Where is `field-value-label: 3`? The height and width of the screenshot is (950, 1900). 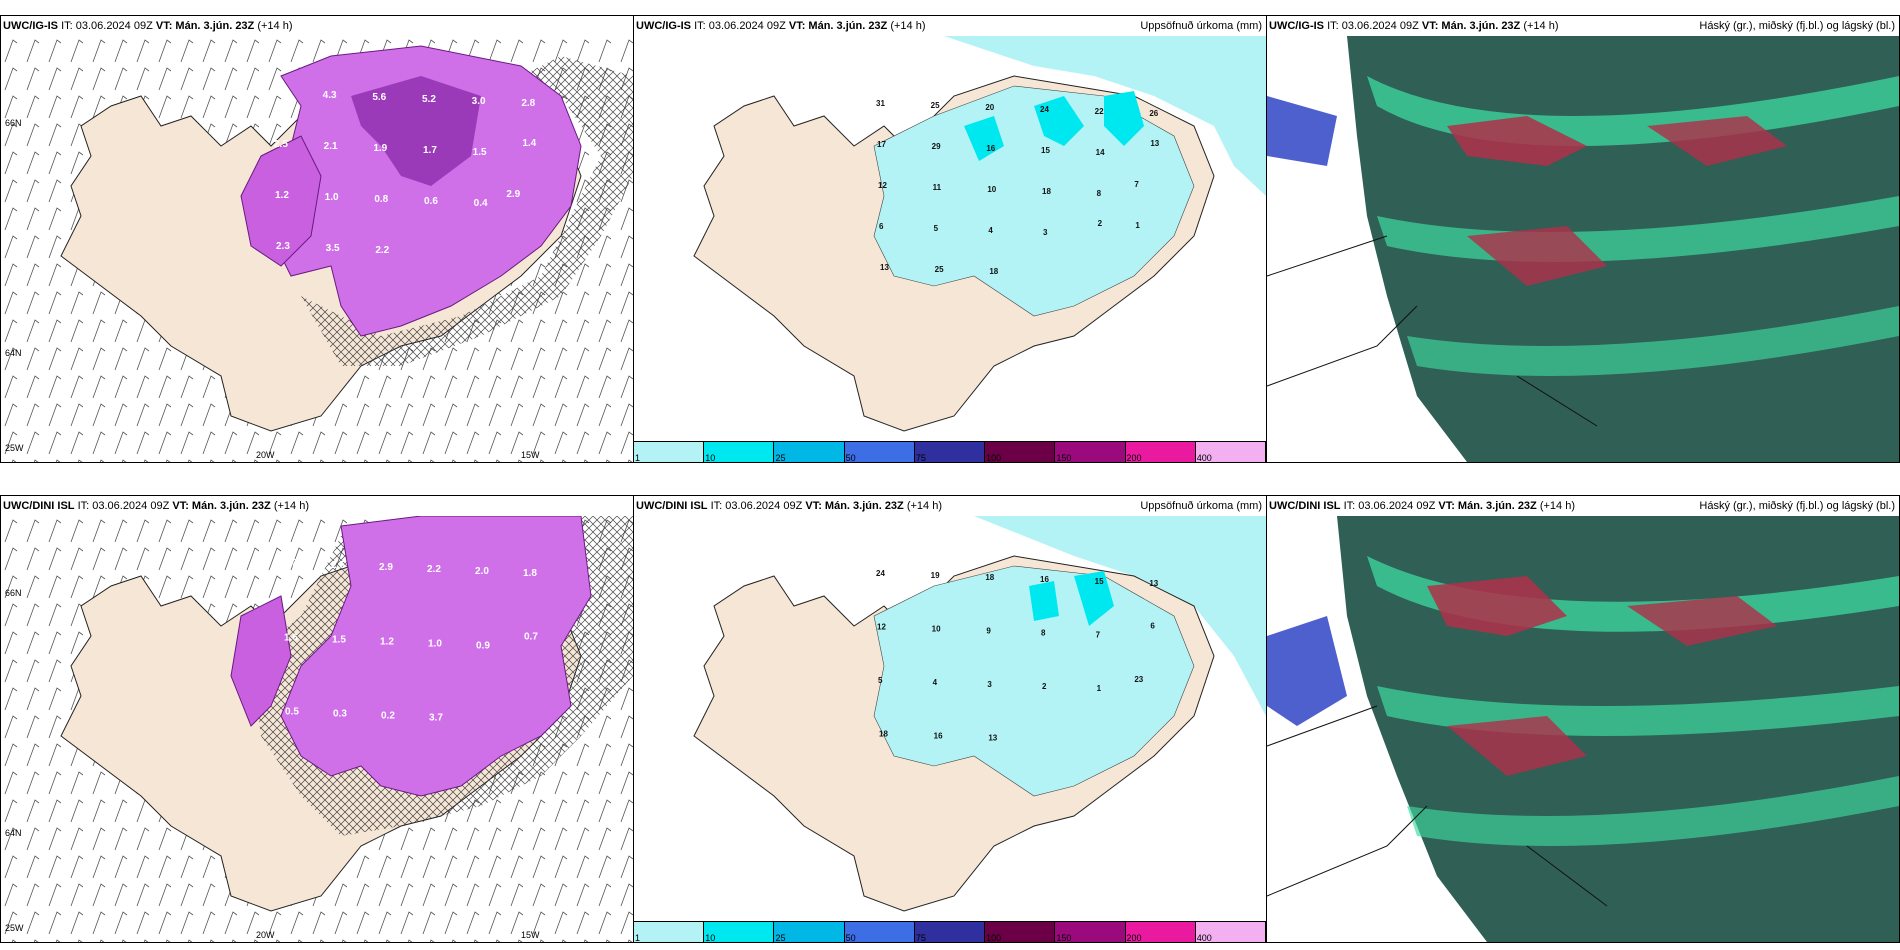 field-value-label: 3 is located at coordinates (1045, 232).